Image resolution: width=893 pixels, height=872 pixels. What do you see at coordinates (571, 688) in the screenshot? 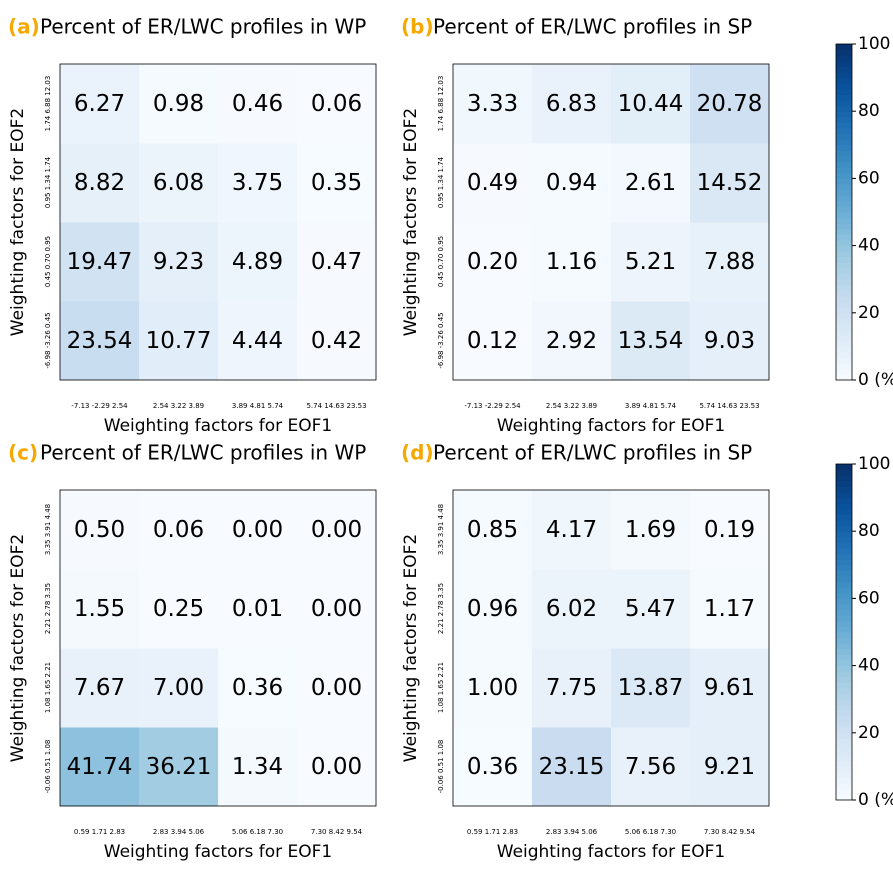
I see `cell-label: 7.75` at bounding box center [571, 688].